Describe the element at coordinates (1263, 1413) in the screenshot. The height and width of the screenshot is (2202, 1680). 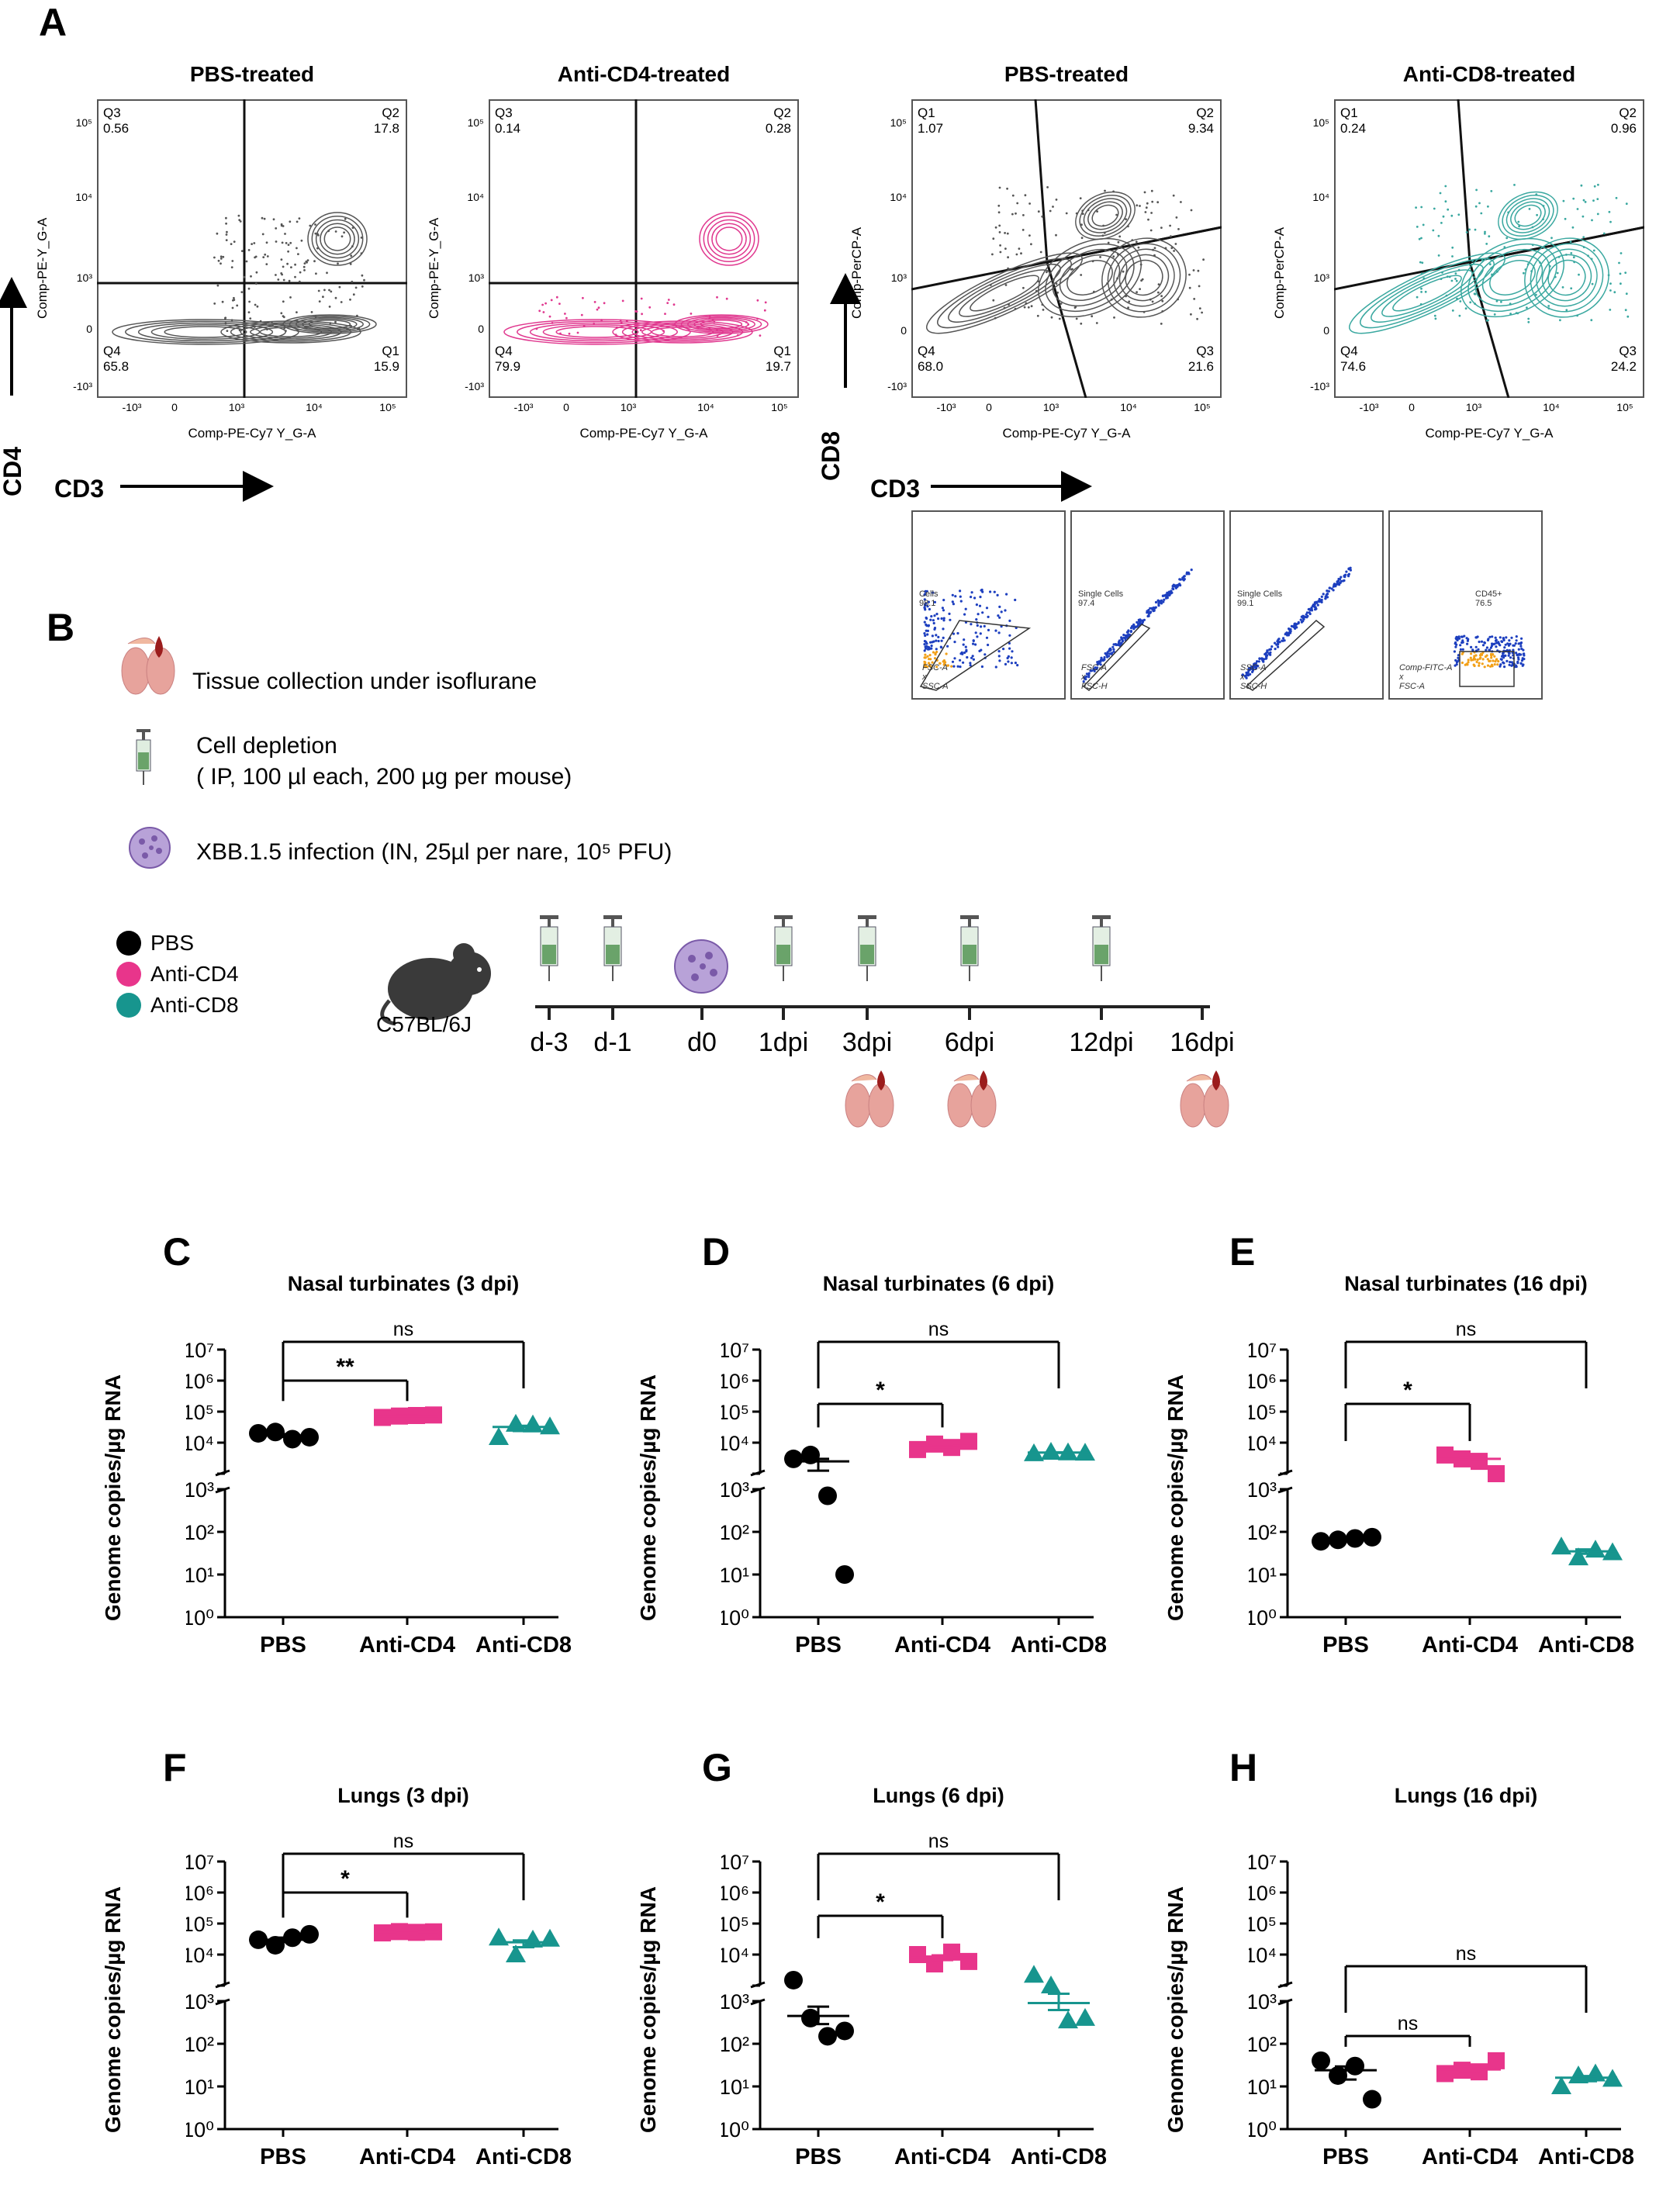
I see `y-tick-label: 10⁵` at that location.